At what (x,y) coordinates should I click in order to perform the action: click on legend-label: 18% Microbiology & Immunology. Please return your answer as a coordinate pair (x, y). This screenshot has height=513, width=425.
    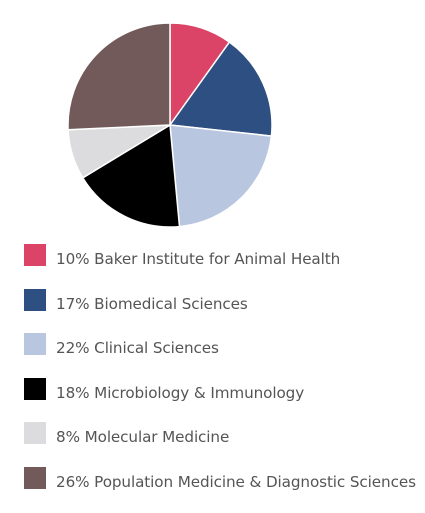
    Looking at the image, I should click on (180, 392).